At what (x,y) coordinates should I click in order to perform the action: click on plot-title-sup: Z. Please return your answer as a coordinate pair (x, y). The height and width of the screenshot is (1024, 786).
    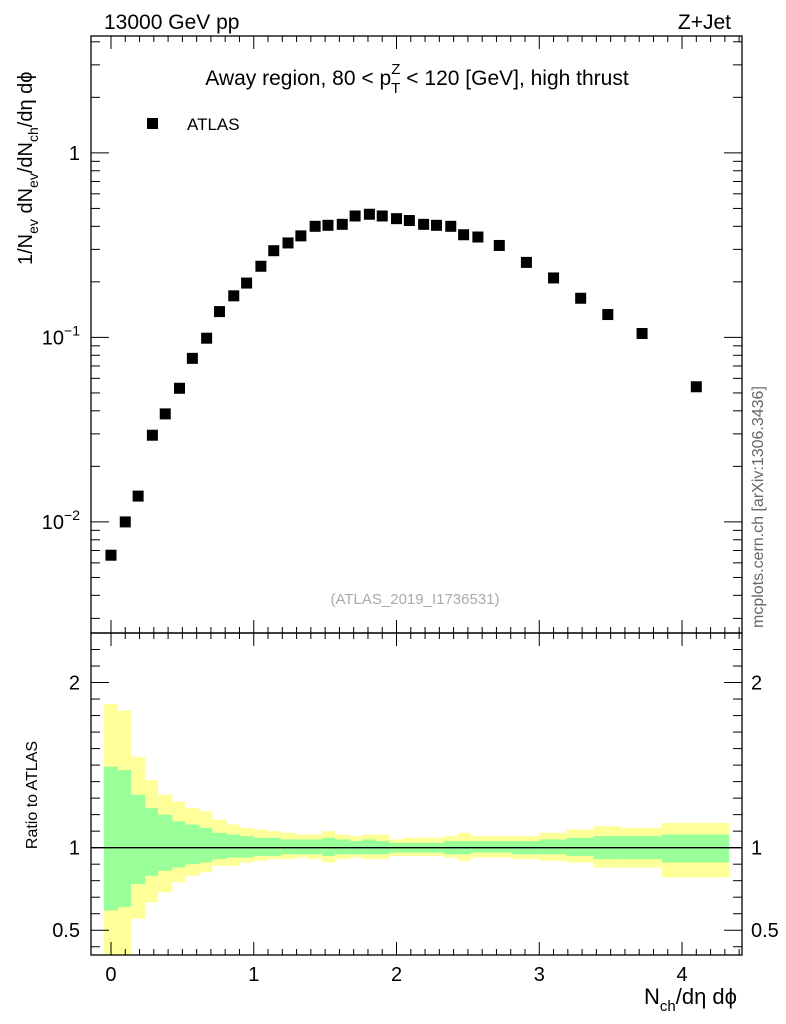
    Looking at the image, I should click on (395, 69).